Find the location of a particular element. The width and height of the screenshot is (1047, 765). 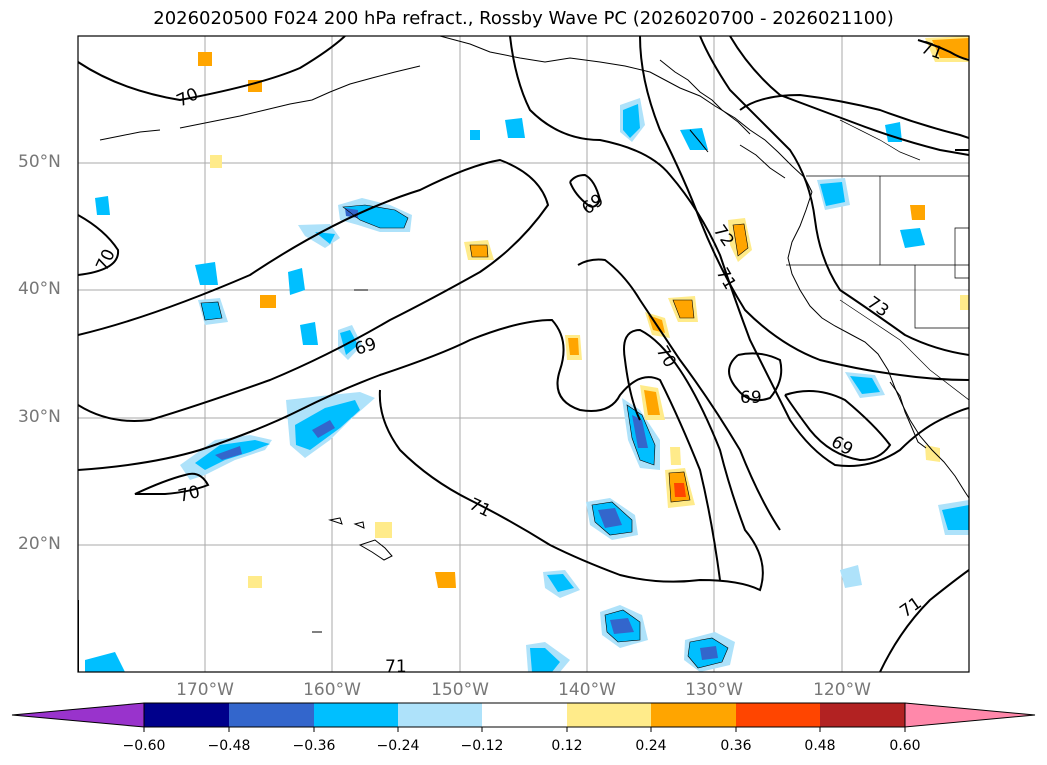

lon-label: 170°W is located at coordinates (205, 690).